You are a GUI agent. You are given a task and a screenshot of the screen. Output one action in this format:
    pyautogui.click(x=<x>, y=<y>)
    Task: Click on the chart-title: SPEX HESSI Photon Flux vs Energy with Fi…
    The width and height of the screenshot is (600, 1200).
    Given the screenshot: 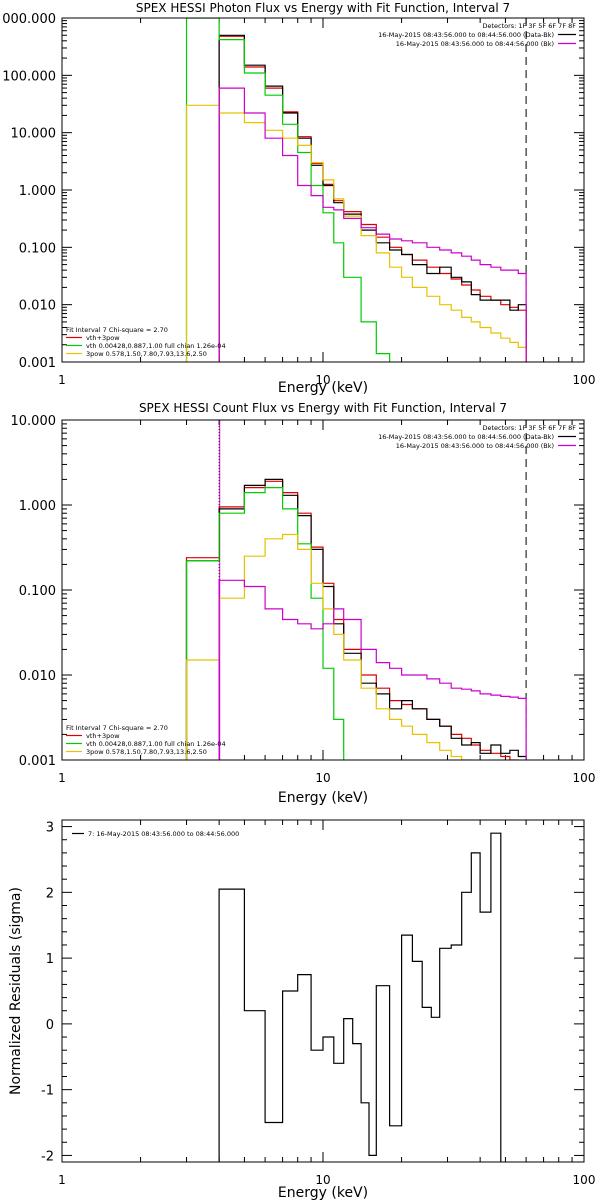 What is the action you would take?
    pyautogui.click(x=323, y=8)
    